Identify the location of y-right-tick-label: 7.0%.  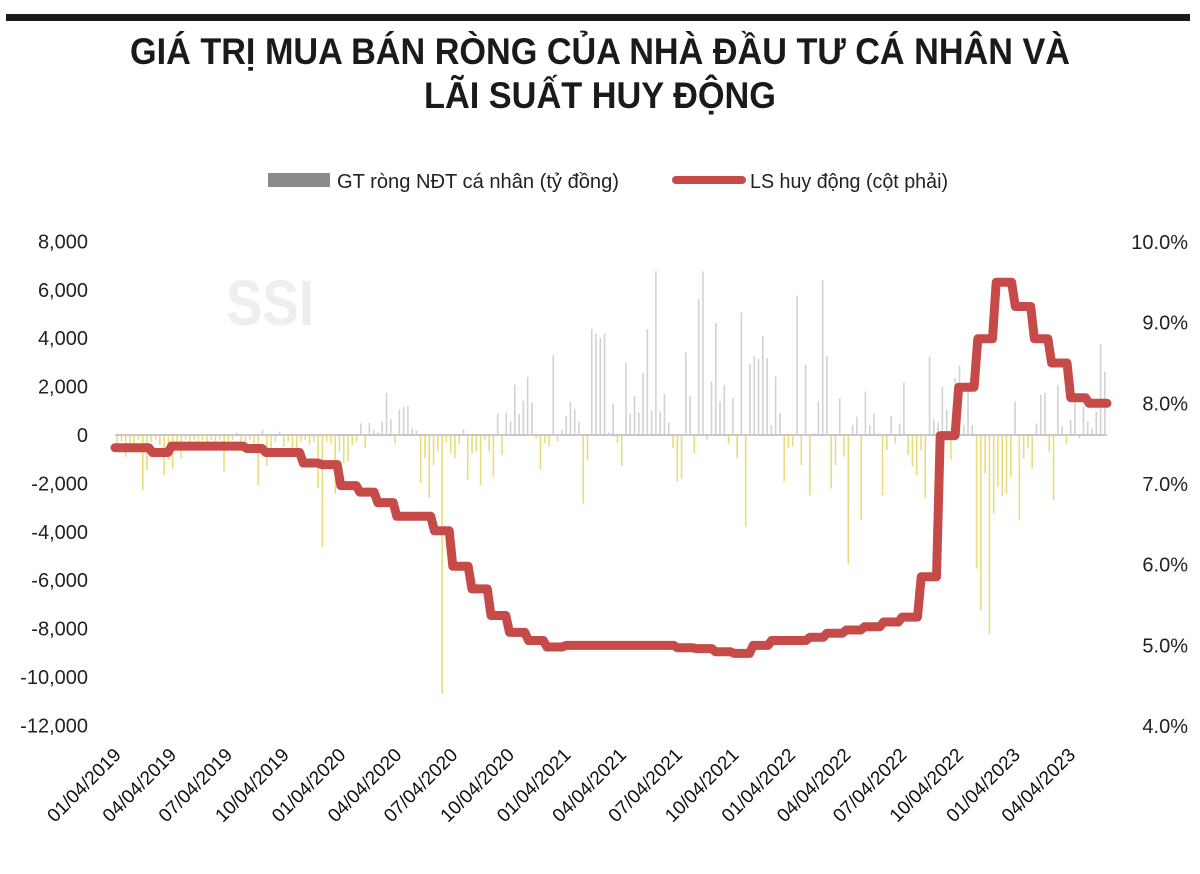
(1165, 485).